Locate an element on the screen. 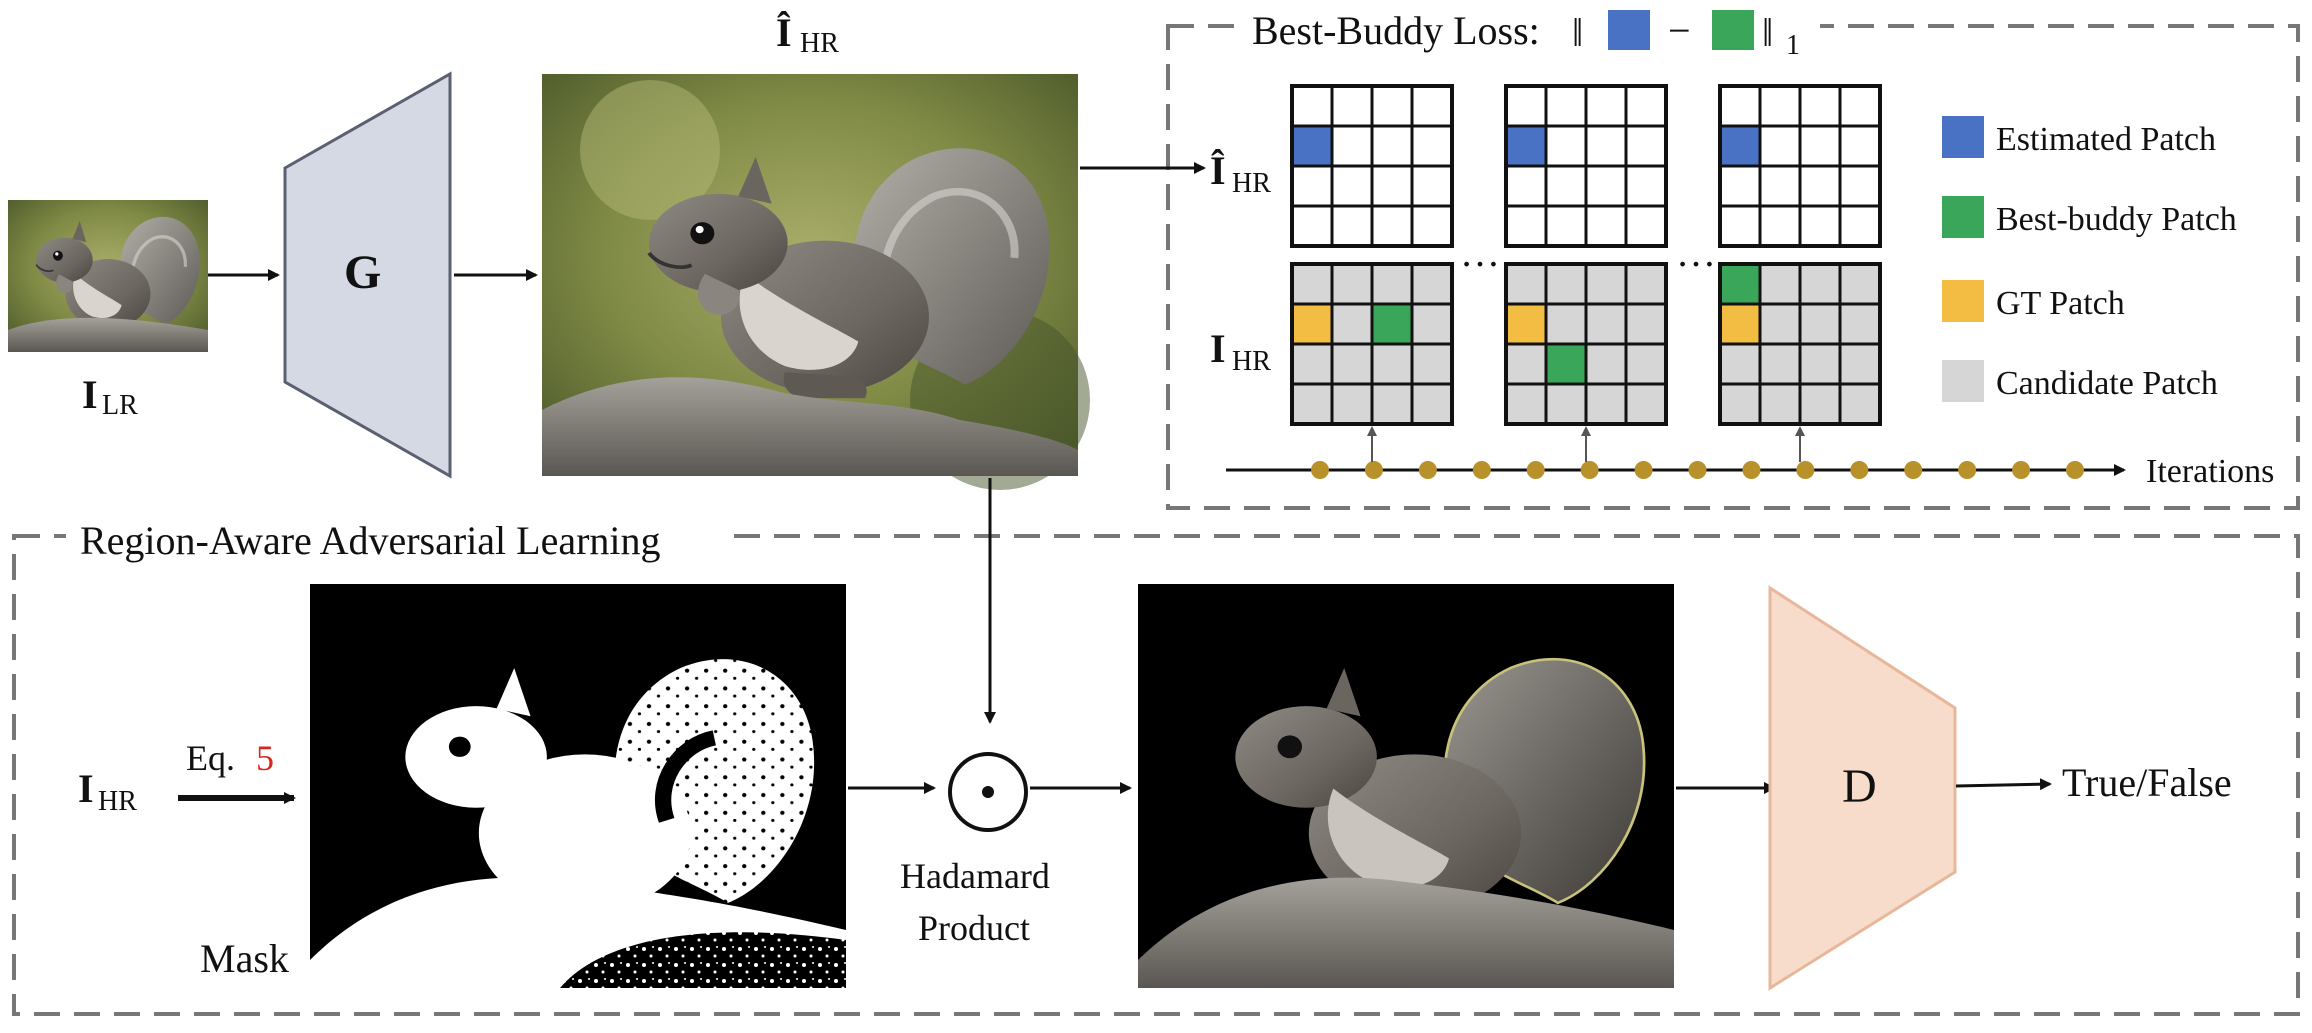 This screenshot has height=1033, width=2312. grid-3-sr is located at coordinates (1800, 166).